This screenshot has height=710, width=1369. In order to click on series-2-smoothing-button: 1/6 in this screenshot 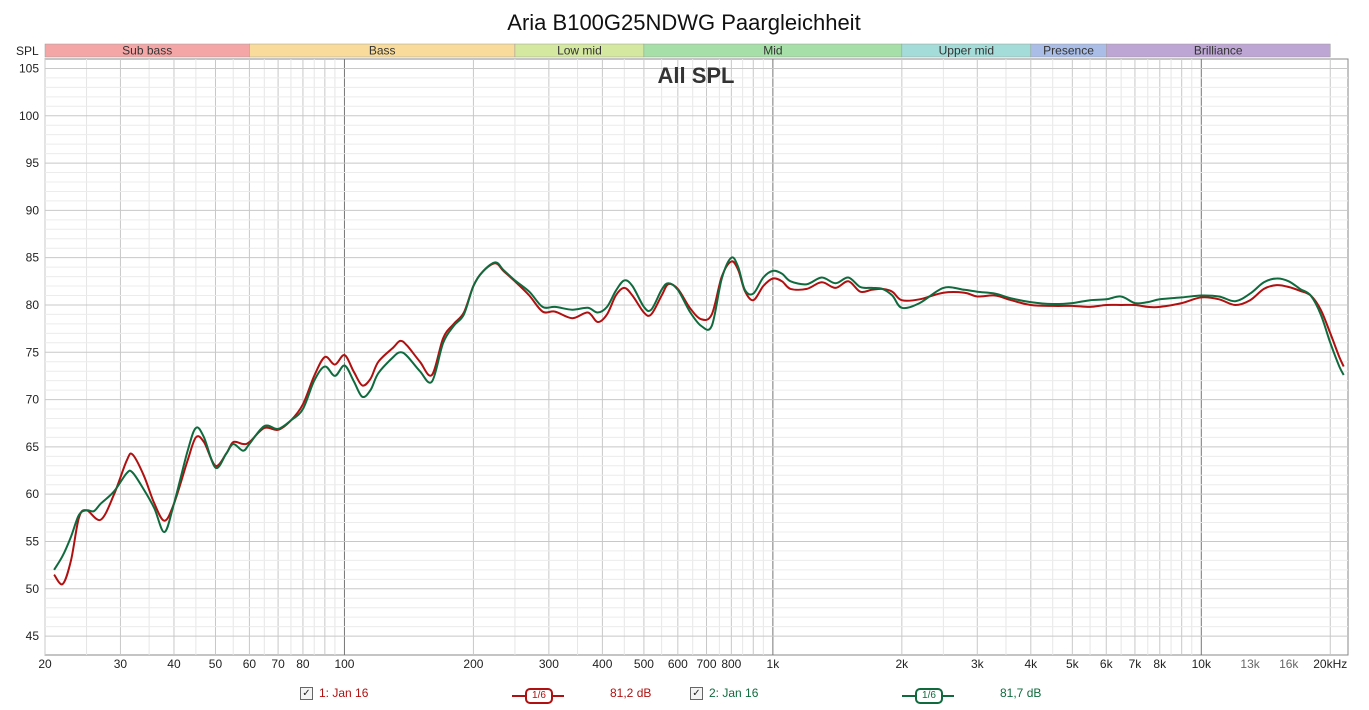, I will do `click(928, 696)`.